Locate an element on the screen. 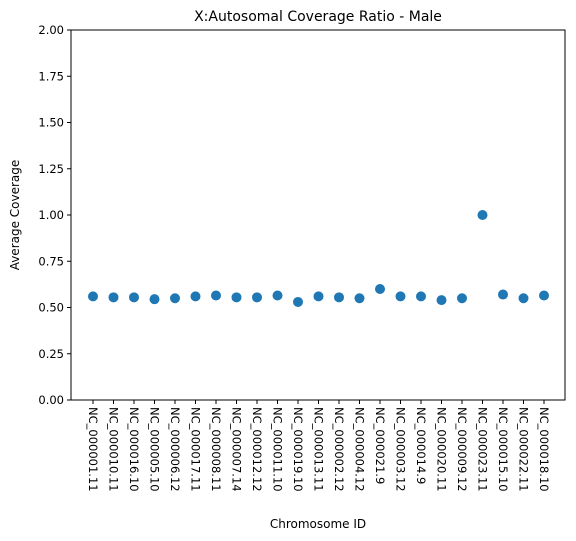  y-tick-label: 1.75 is located at coordinates (51, 76).